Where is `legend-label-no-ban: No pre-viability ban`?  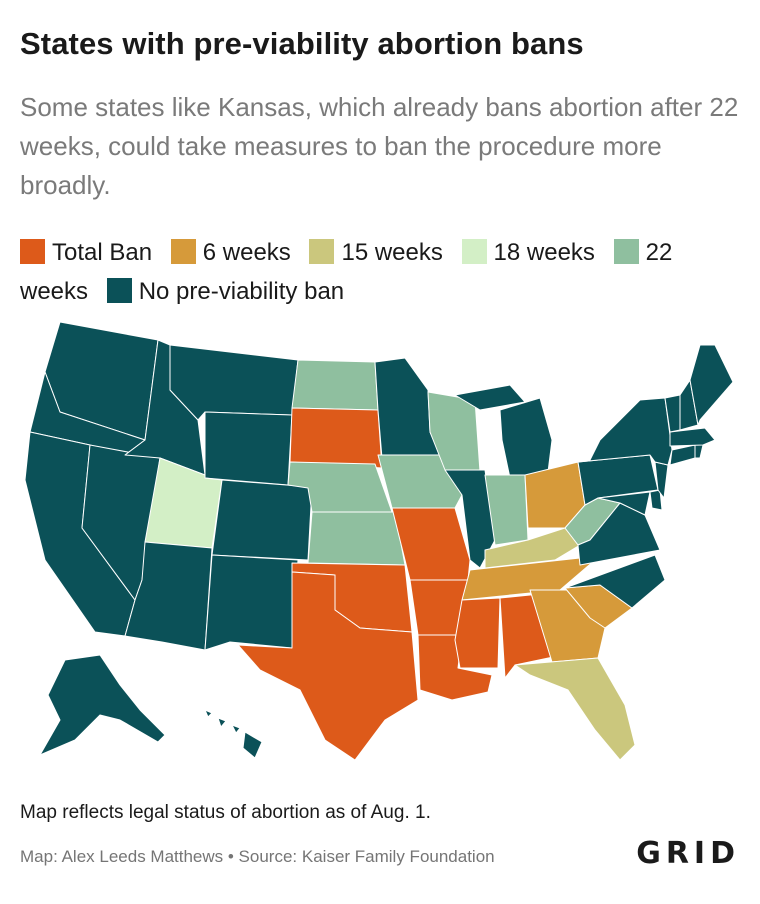 legend-label-no-ban: No pre-viability ban is located at coordinates (241, 291).